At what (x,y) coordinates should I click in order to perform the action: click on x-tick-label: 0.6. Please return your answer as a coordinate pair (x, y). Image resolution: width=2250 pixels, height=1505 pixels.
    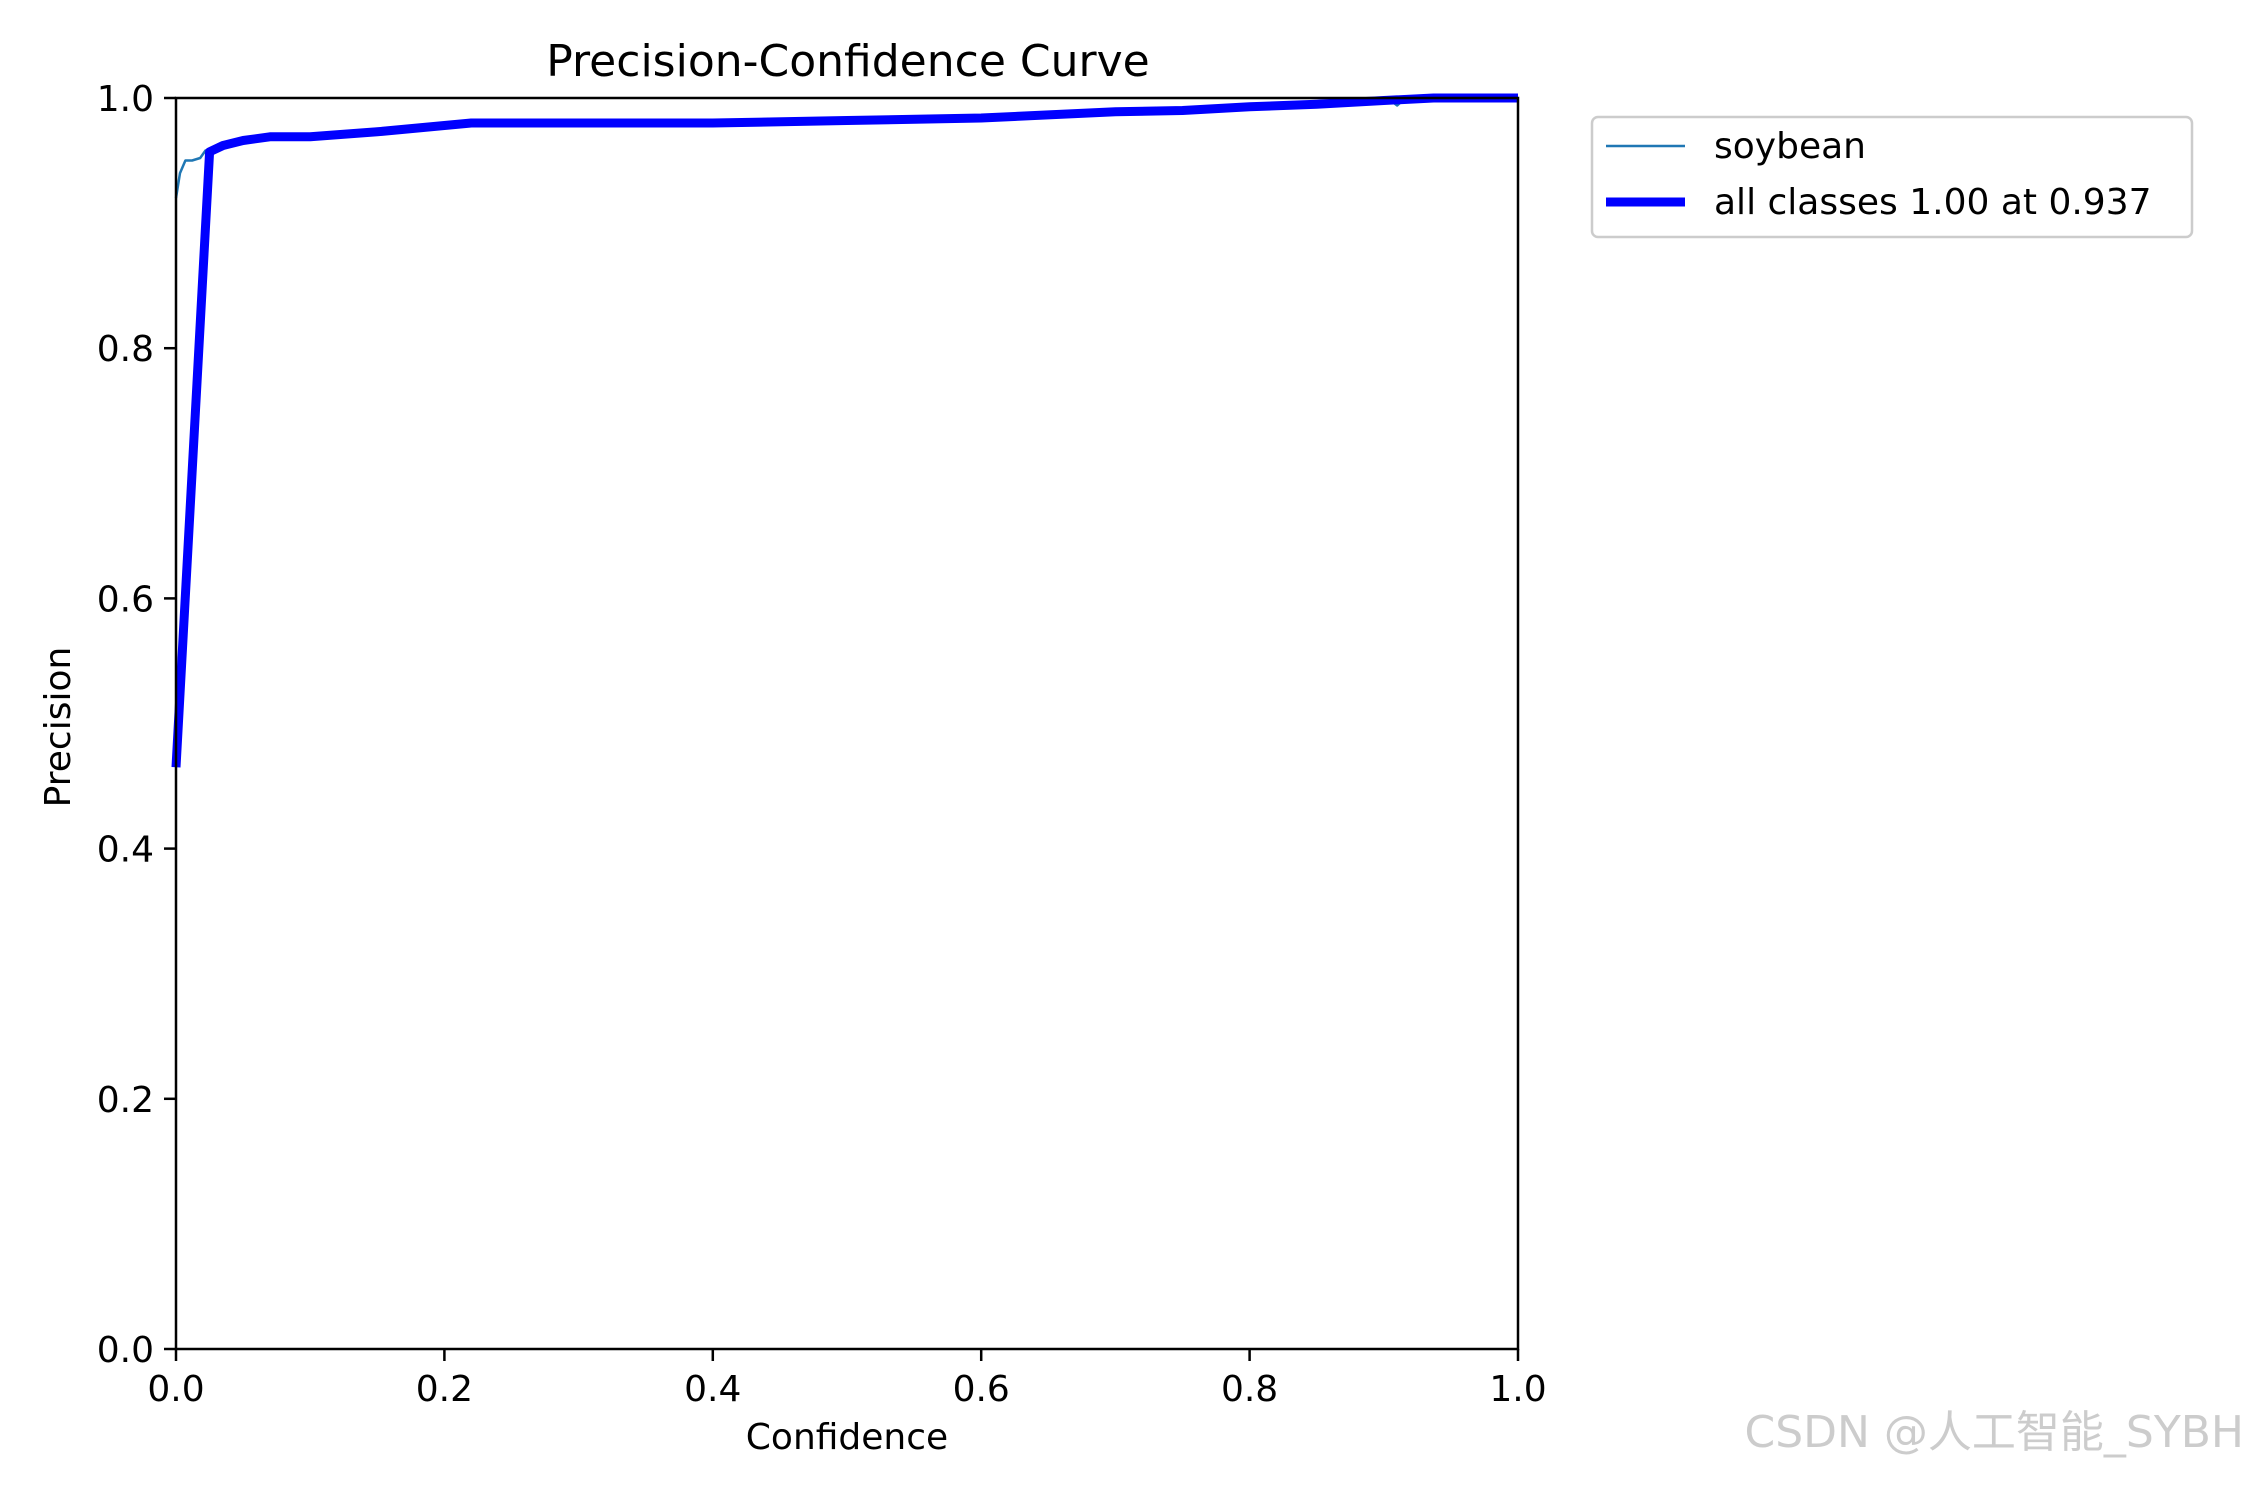
    Looking at the image, I should click on (981, 1389).